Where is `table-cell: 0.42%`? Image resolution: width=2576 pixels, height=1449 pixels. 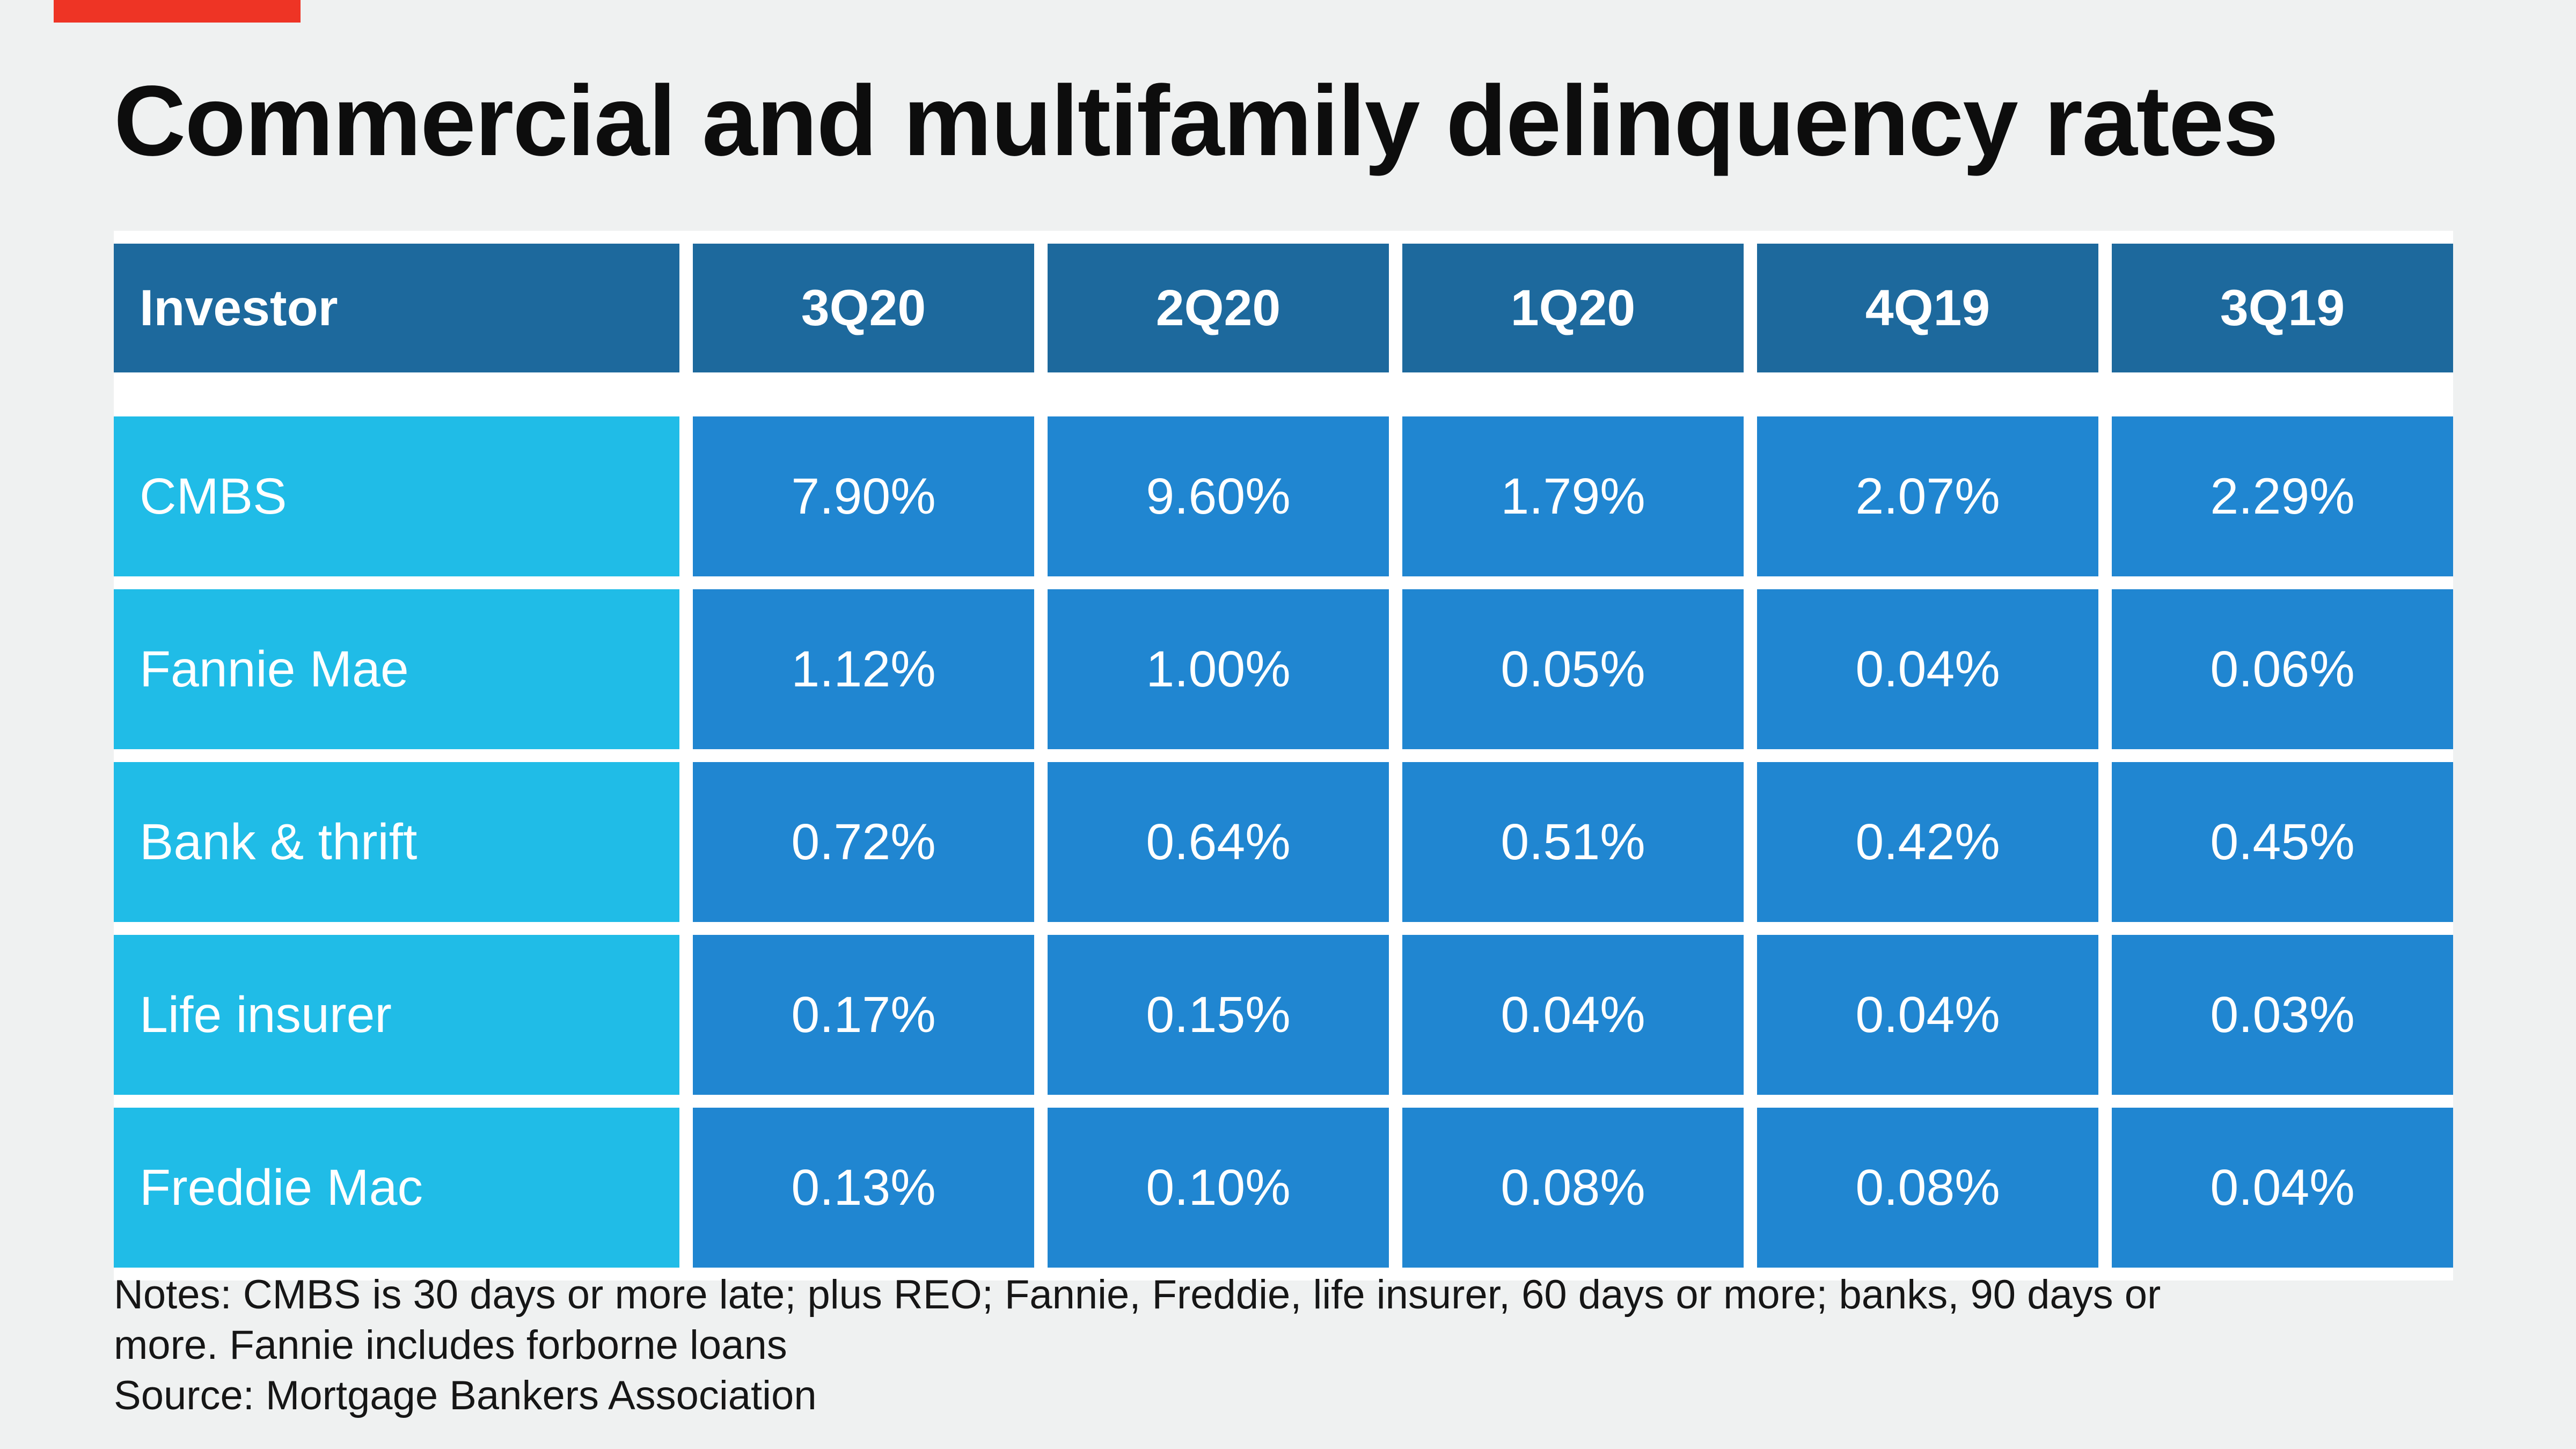
table-cell: 0.42% is located at coordinates (1927, 842).